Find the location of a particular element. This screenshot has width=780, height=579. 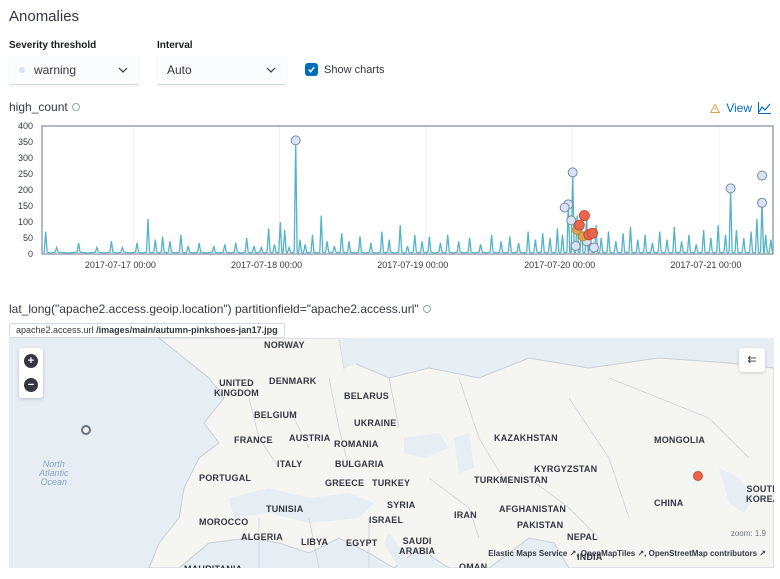

country-label: SAUDI ARABIA is located at coordinates (417, 546).